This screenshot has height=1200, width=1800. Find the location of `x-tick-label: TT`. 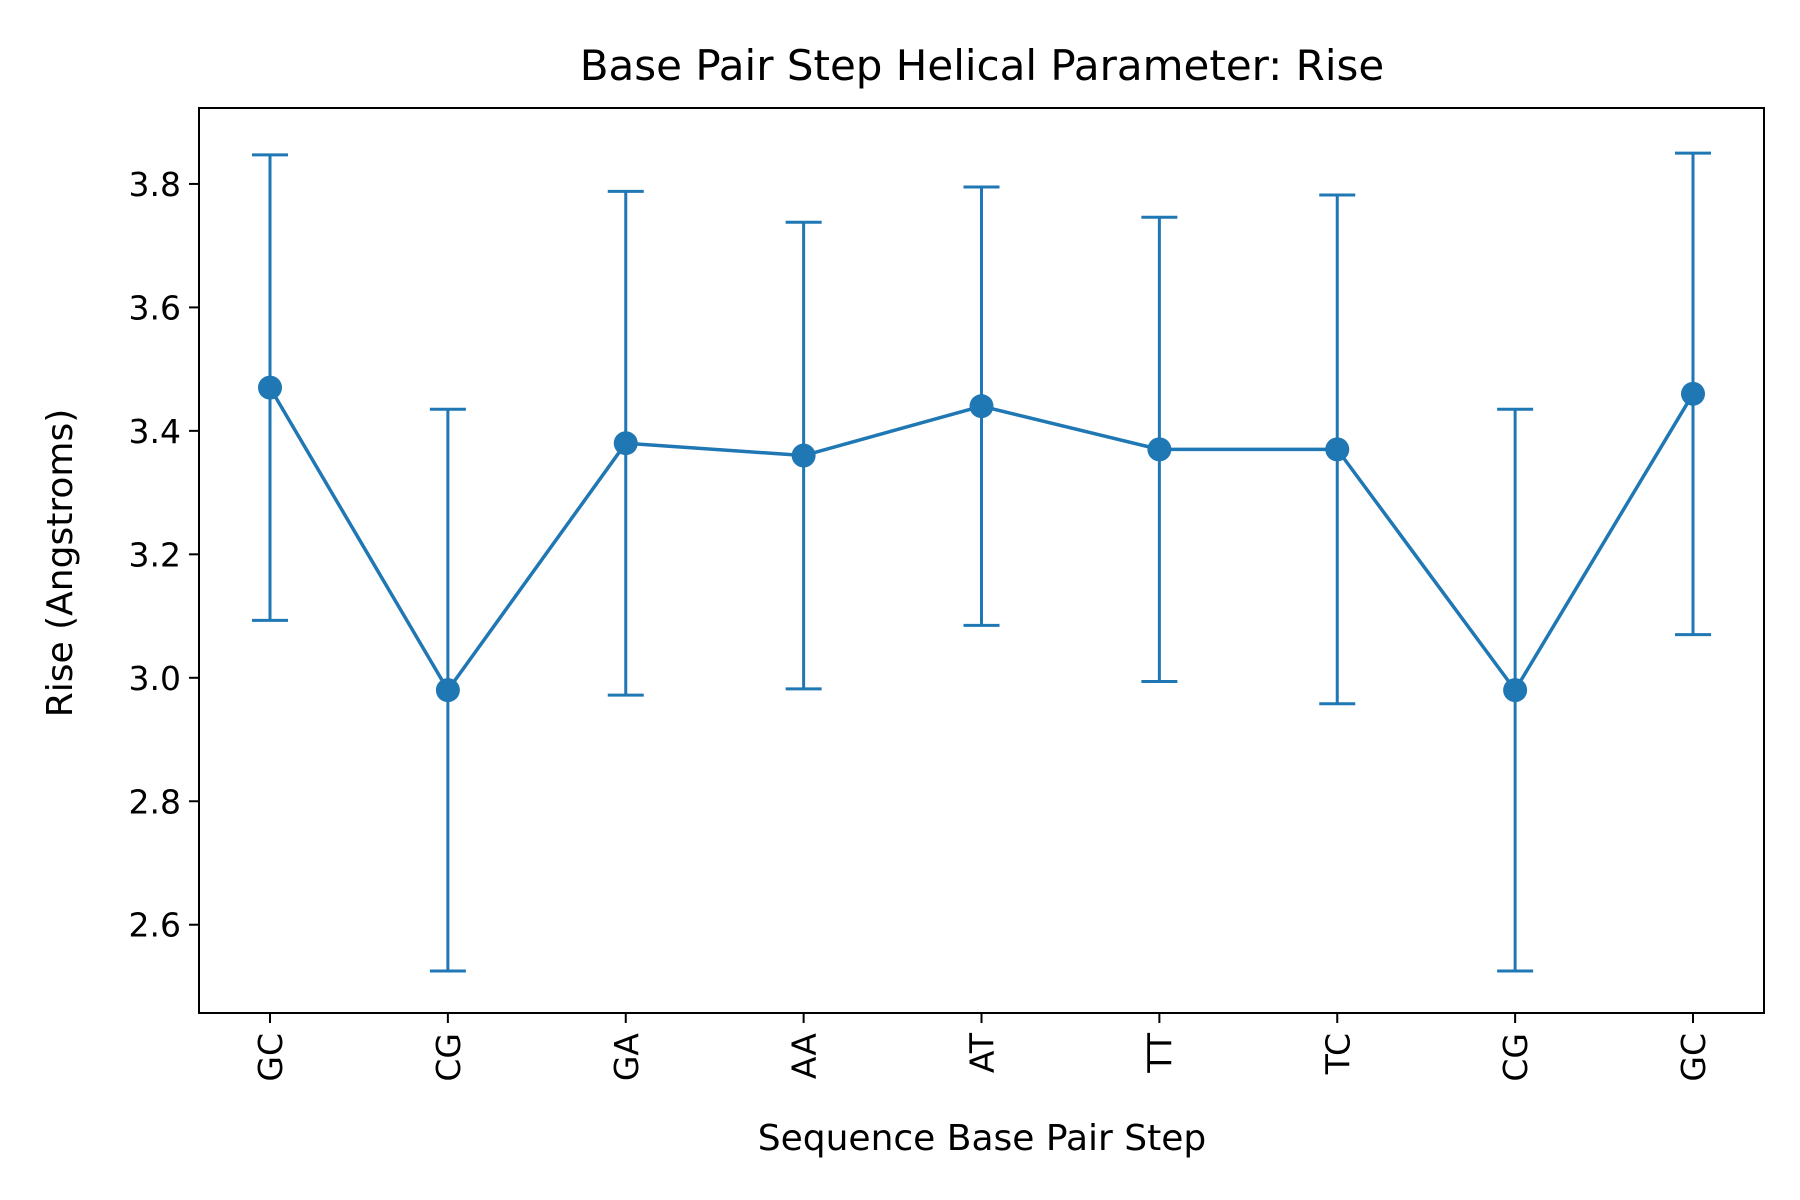

x-tick-label: TT is located at coordinates (1159, 1053).